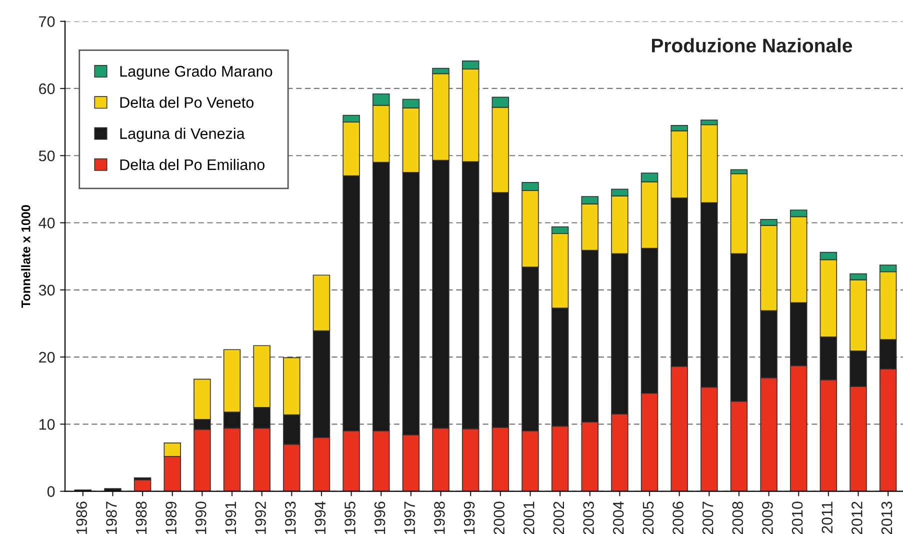 The image size is (903, 534). Describe the element at coordinates (380, 518) in the screenshot. I see `x-tick-label: 1996` at that location.